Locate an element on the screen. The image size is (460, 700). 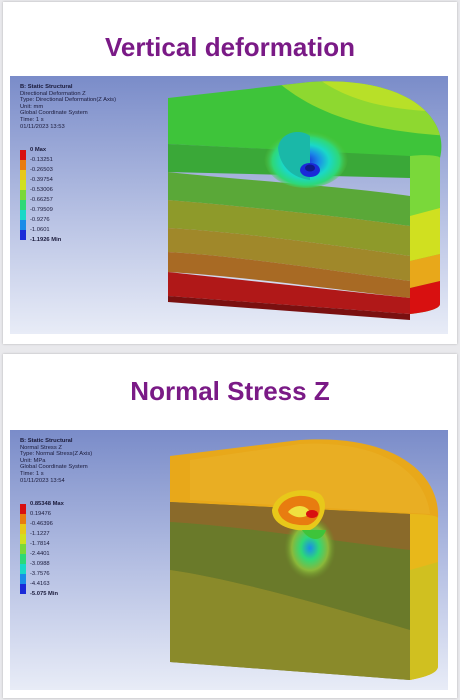
legend-value: -2.4401 is located at coordinates (40, 554).